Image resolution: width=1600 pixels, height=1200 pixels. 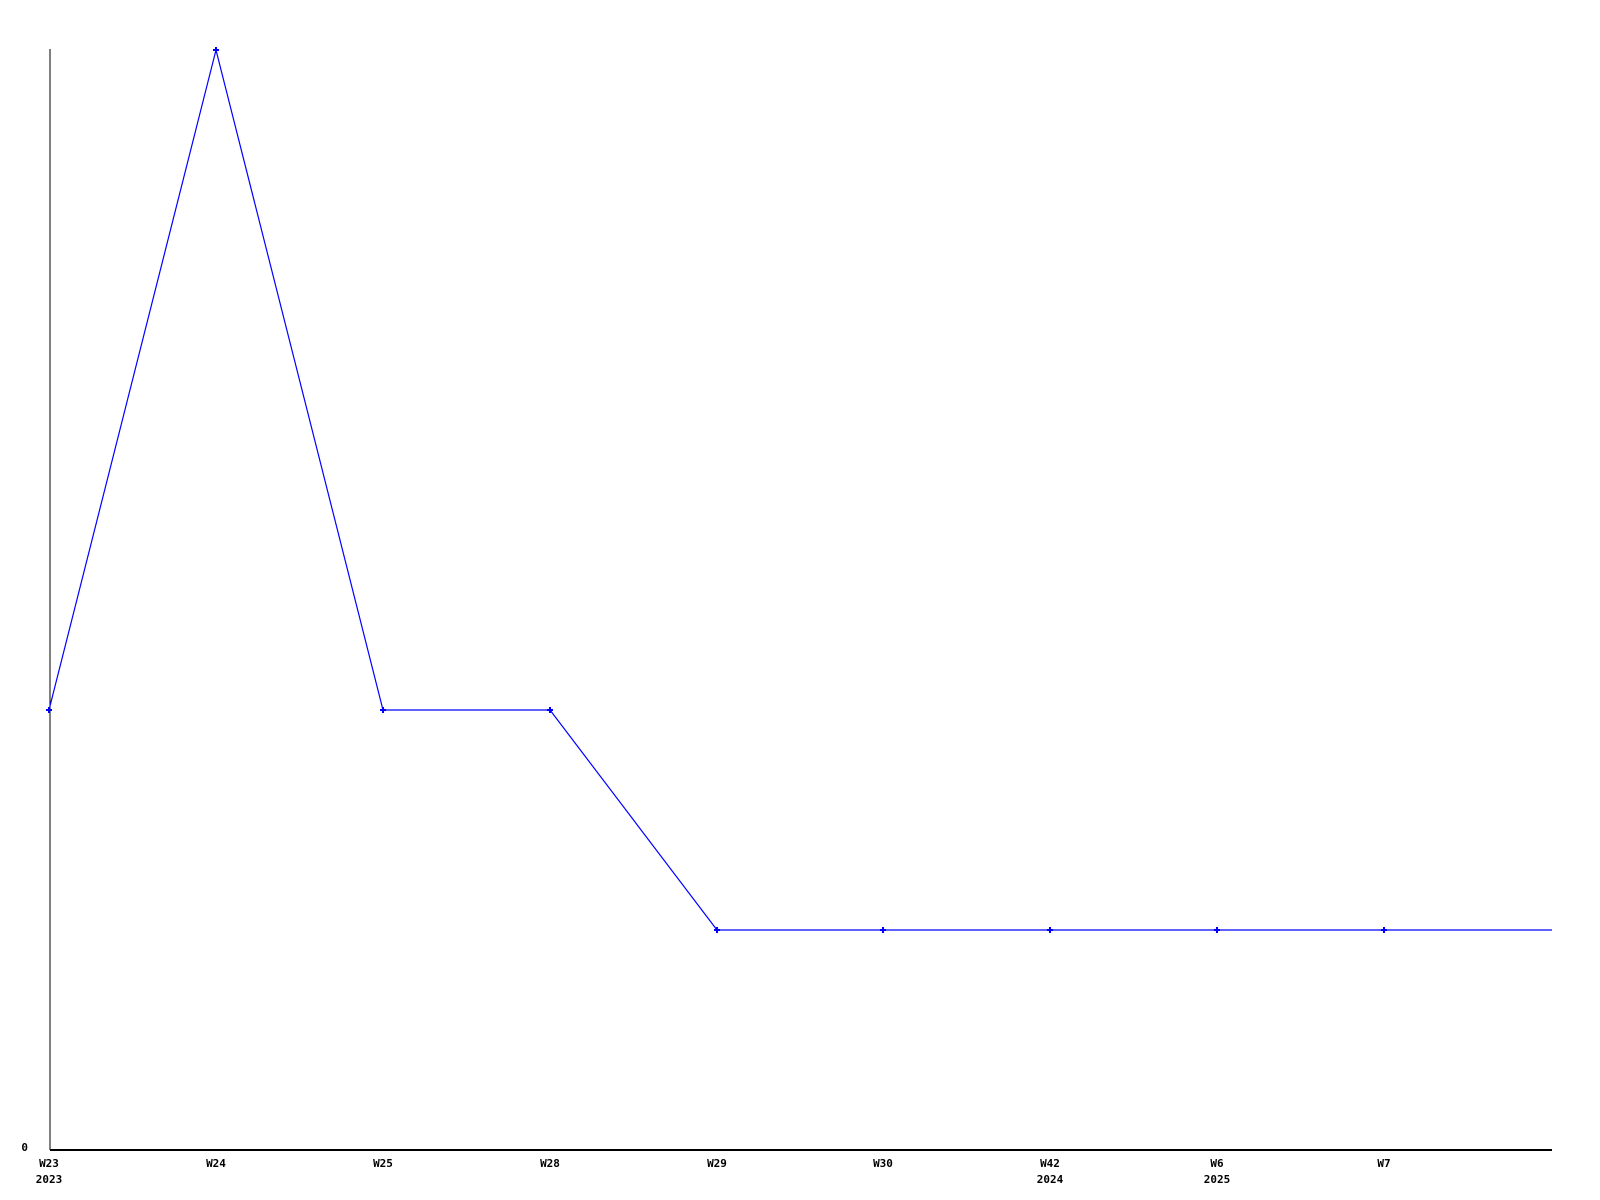 I want to click on week-label: W28, so click(x=550, y=1163).